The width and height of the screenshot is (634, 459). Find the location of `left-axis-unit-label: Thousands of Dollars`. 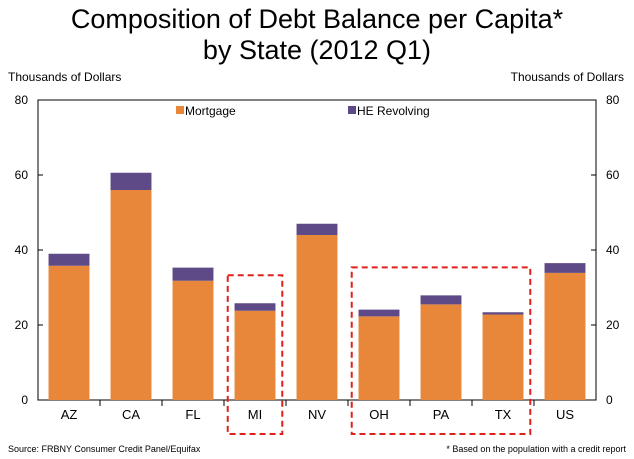

left-axis-unit-label: Thousands of Dollars is located at coordinates (65, 77).